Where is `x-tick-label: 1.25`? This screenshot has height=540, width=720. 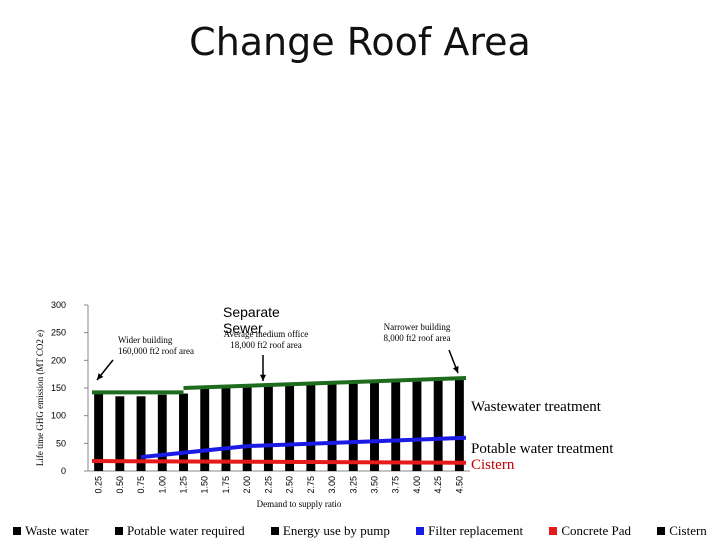
x-tick-label: 1.25 is located at coordinates (184, 485).